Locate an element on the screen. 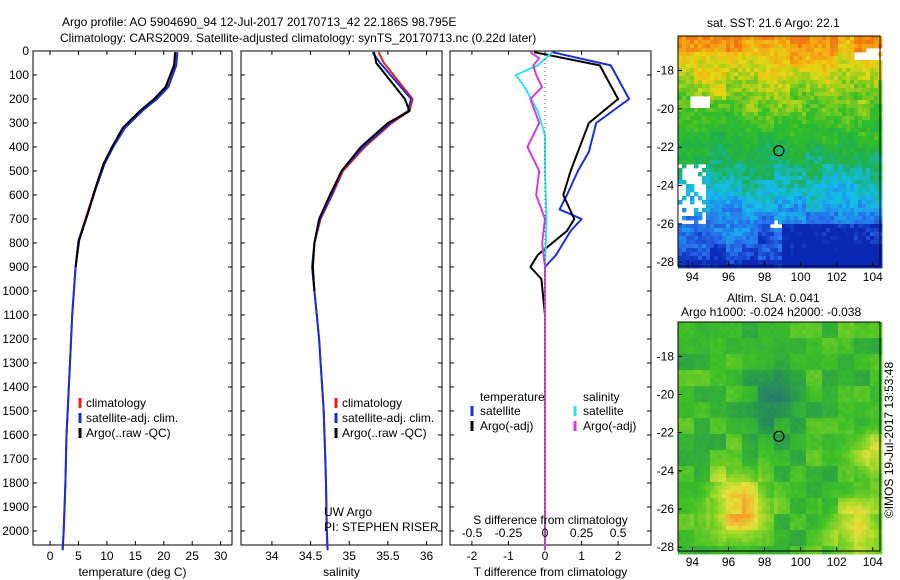  sla-heatmap-cells is located at coordinates (780, 438).